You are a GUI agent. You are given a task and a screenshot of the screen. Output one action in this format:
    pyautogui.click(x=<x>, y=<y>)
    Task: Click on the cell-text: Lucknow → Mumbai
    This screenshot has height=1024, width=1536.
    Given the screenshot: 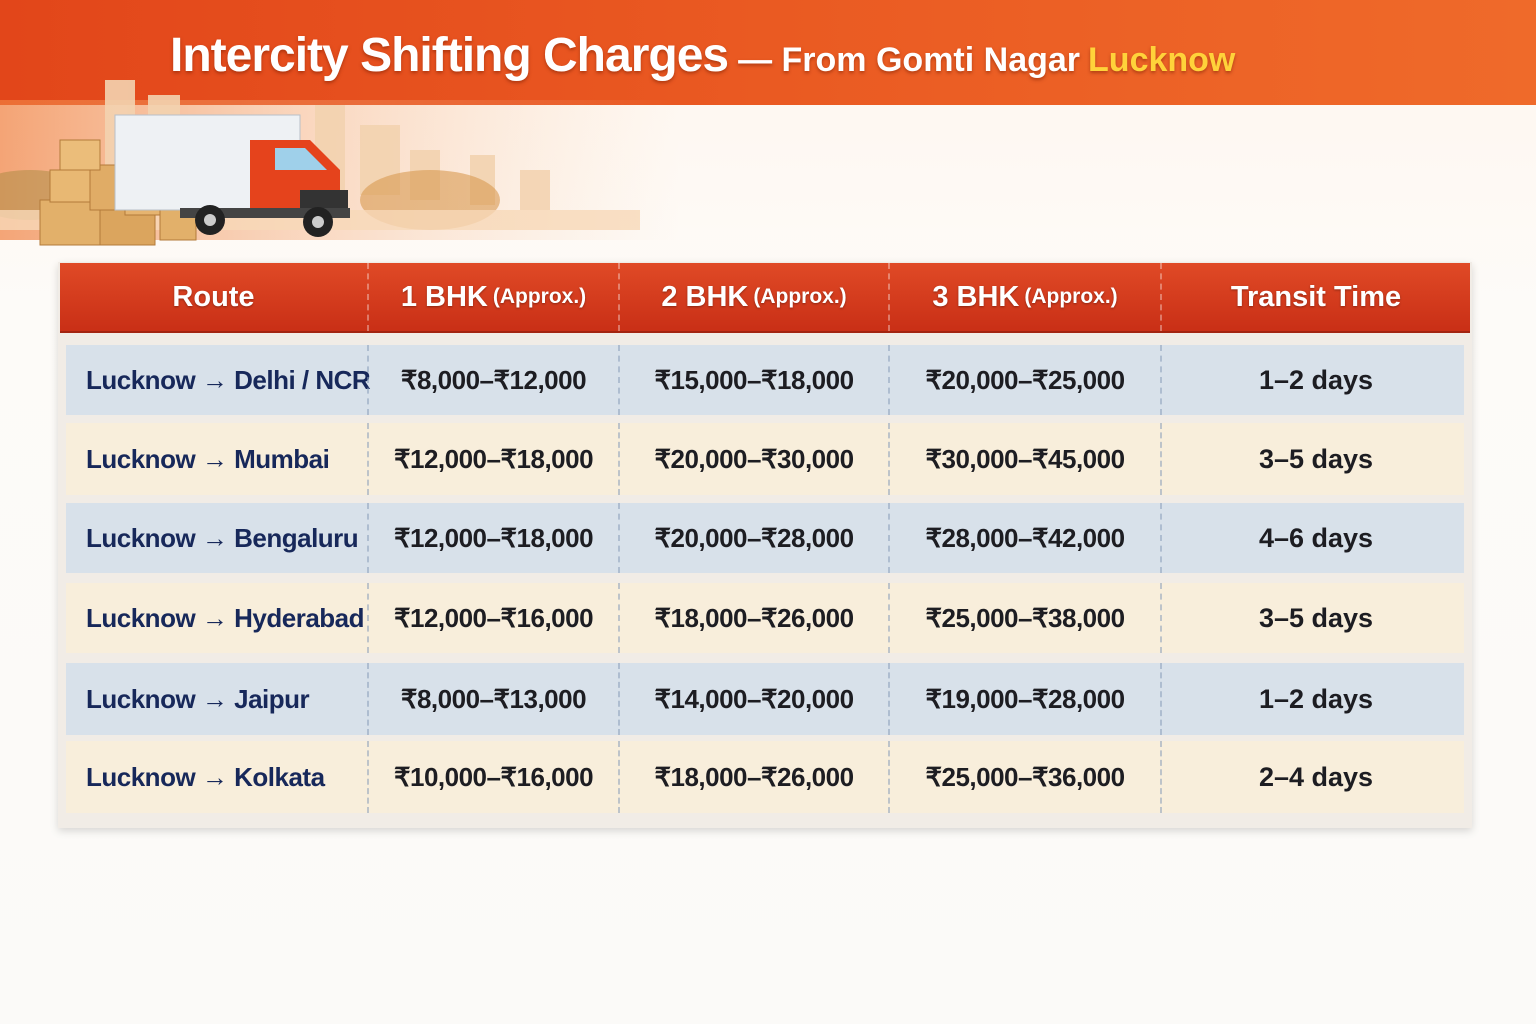 What is the action you would take?
    pyautogui.click(x=208, y=458)
    